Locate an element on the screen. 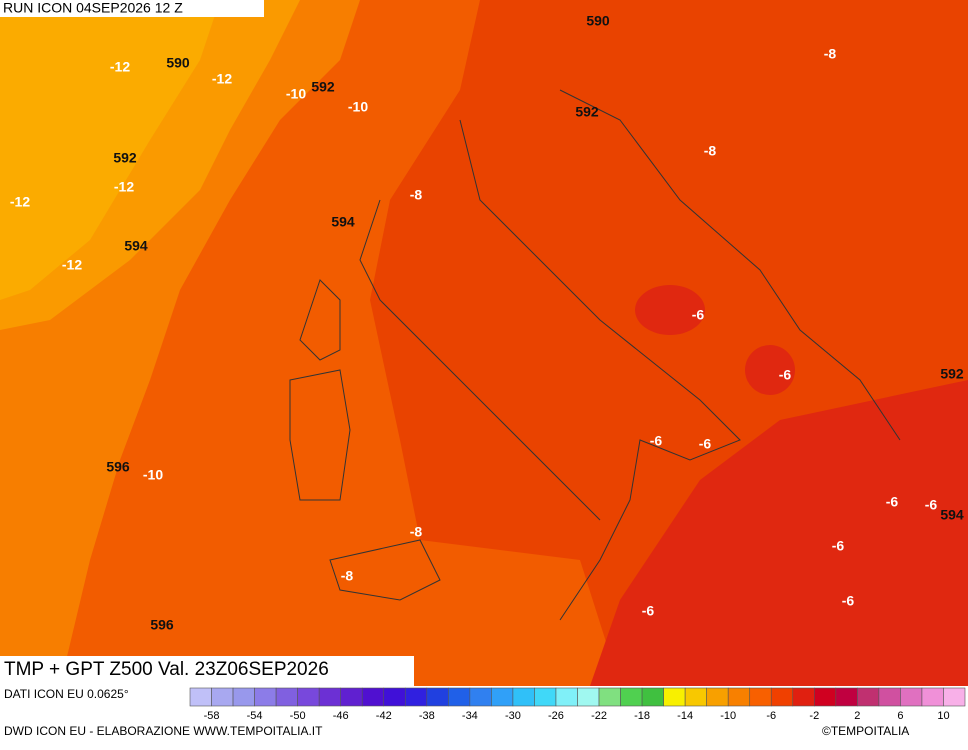 The width and height of the screenshot is (968, 750). brand: ©TEMPOITALIA is located at coordinates (865, 731).